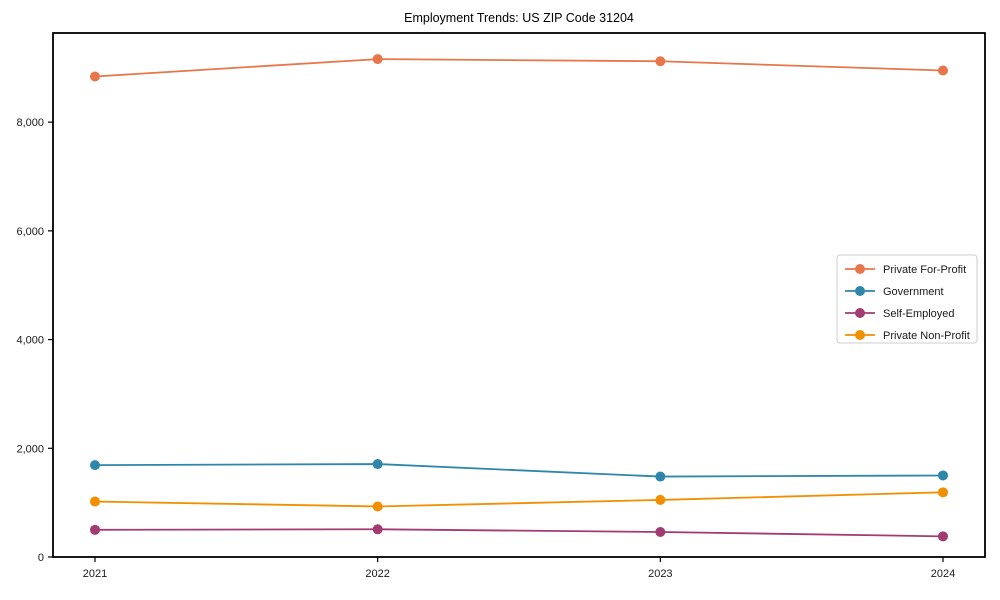 Image resolution: width=1000 pixels, height=600 pixels. Describe the element at coordinates (519, 533) in the screenshot. I see `series-line-self-employed` at that location.